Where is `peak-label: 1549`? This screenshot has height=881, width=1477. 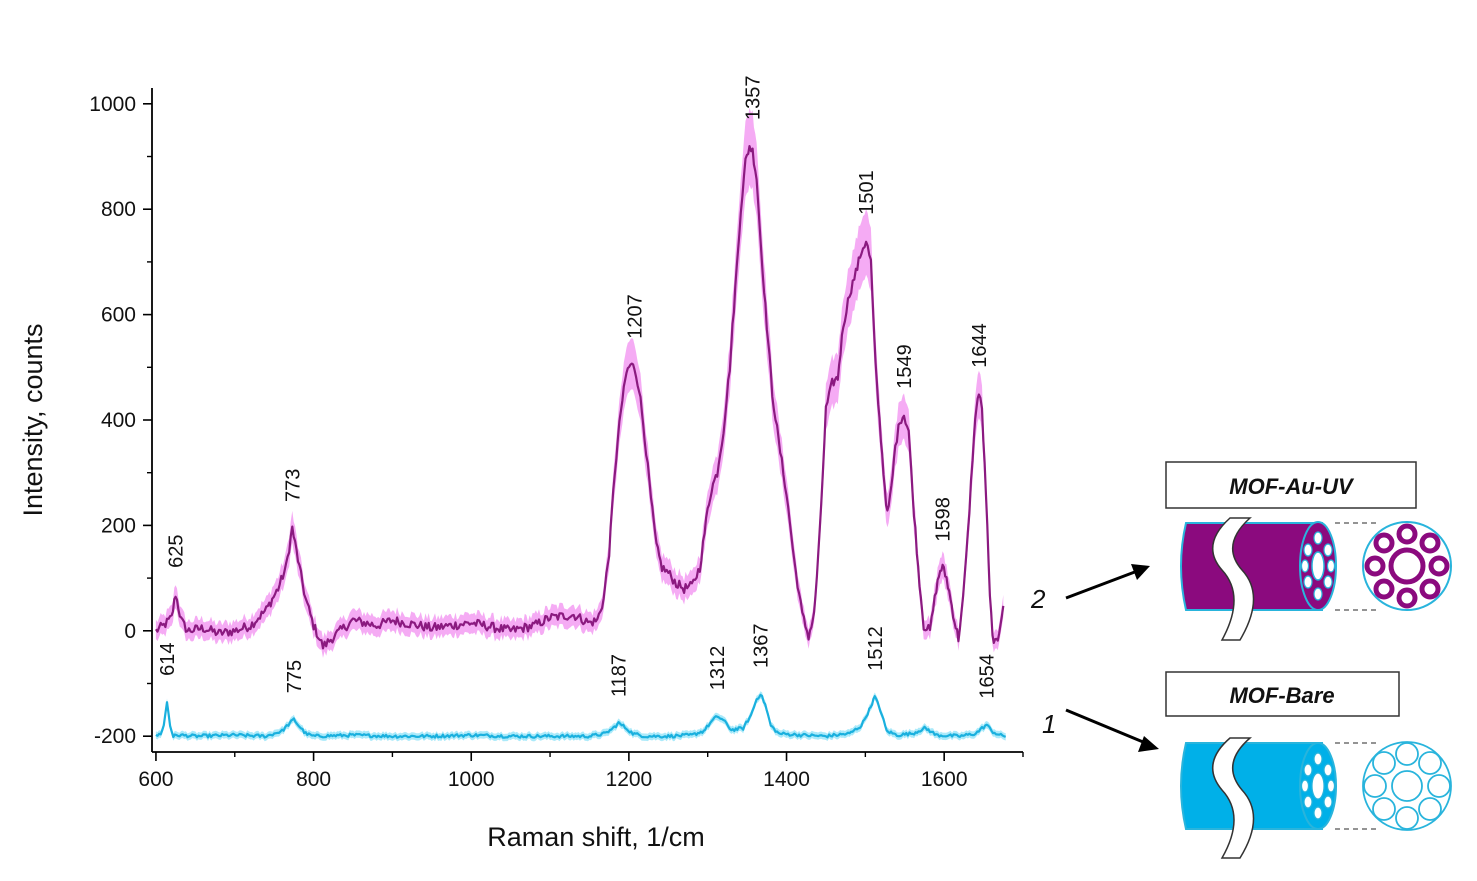 peak-label: 1549 is located at coordinates (905, 366).